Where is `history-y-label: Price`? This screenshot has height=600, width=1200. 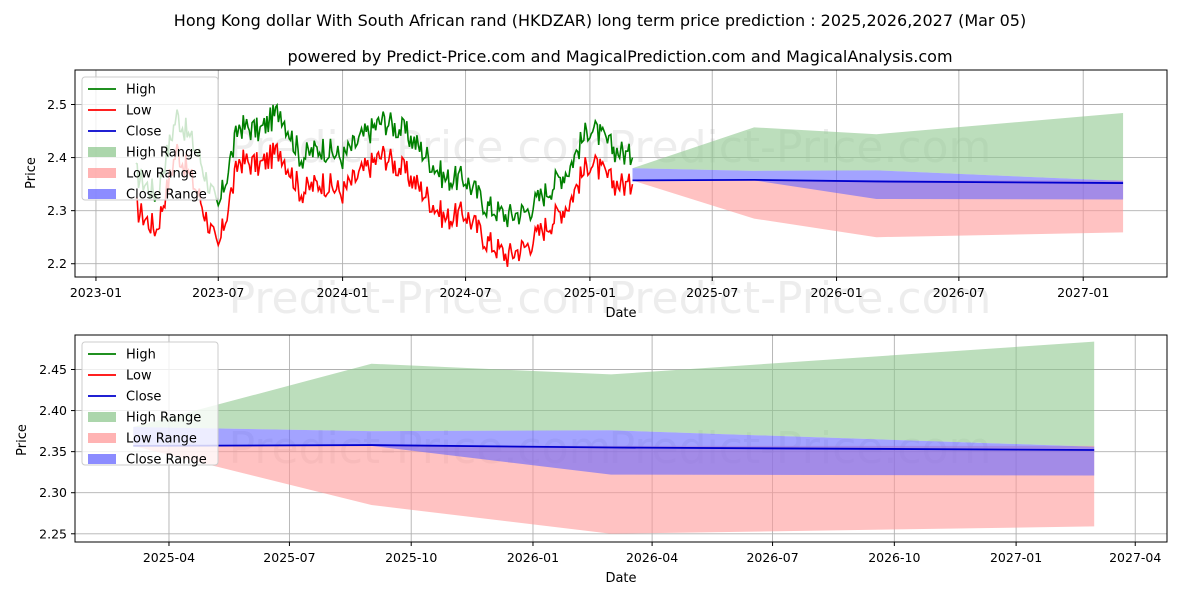
history-y-label: Price is located at coordinates (31, 173).